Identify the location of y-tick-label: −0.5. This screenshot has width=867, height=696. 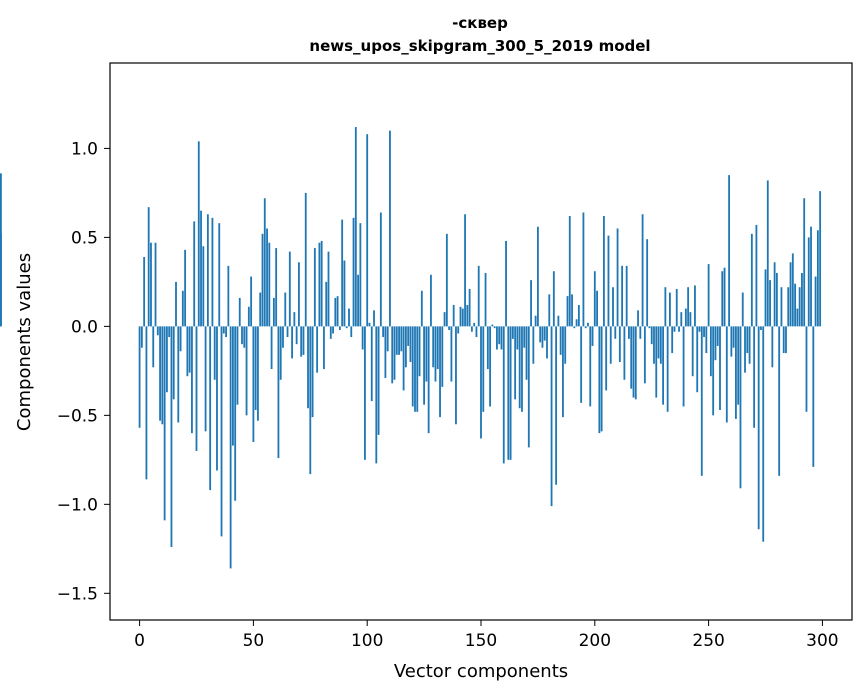
(77, 416).